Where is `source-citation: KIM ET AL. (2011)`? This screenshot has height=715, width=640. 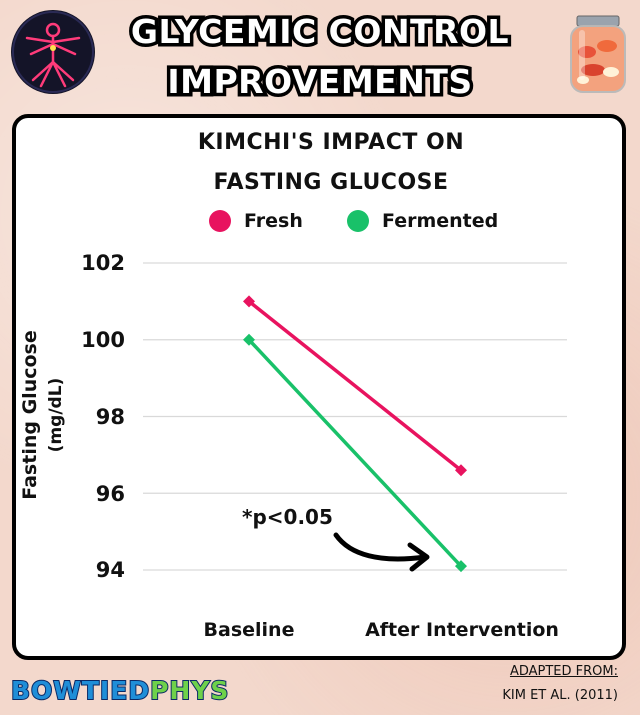 source-citation: KIM ET AL. (2011) is located at coordinates (560, 695).